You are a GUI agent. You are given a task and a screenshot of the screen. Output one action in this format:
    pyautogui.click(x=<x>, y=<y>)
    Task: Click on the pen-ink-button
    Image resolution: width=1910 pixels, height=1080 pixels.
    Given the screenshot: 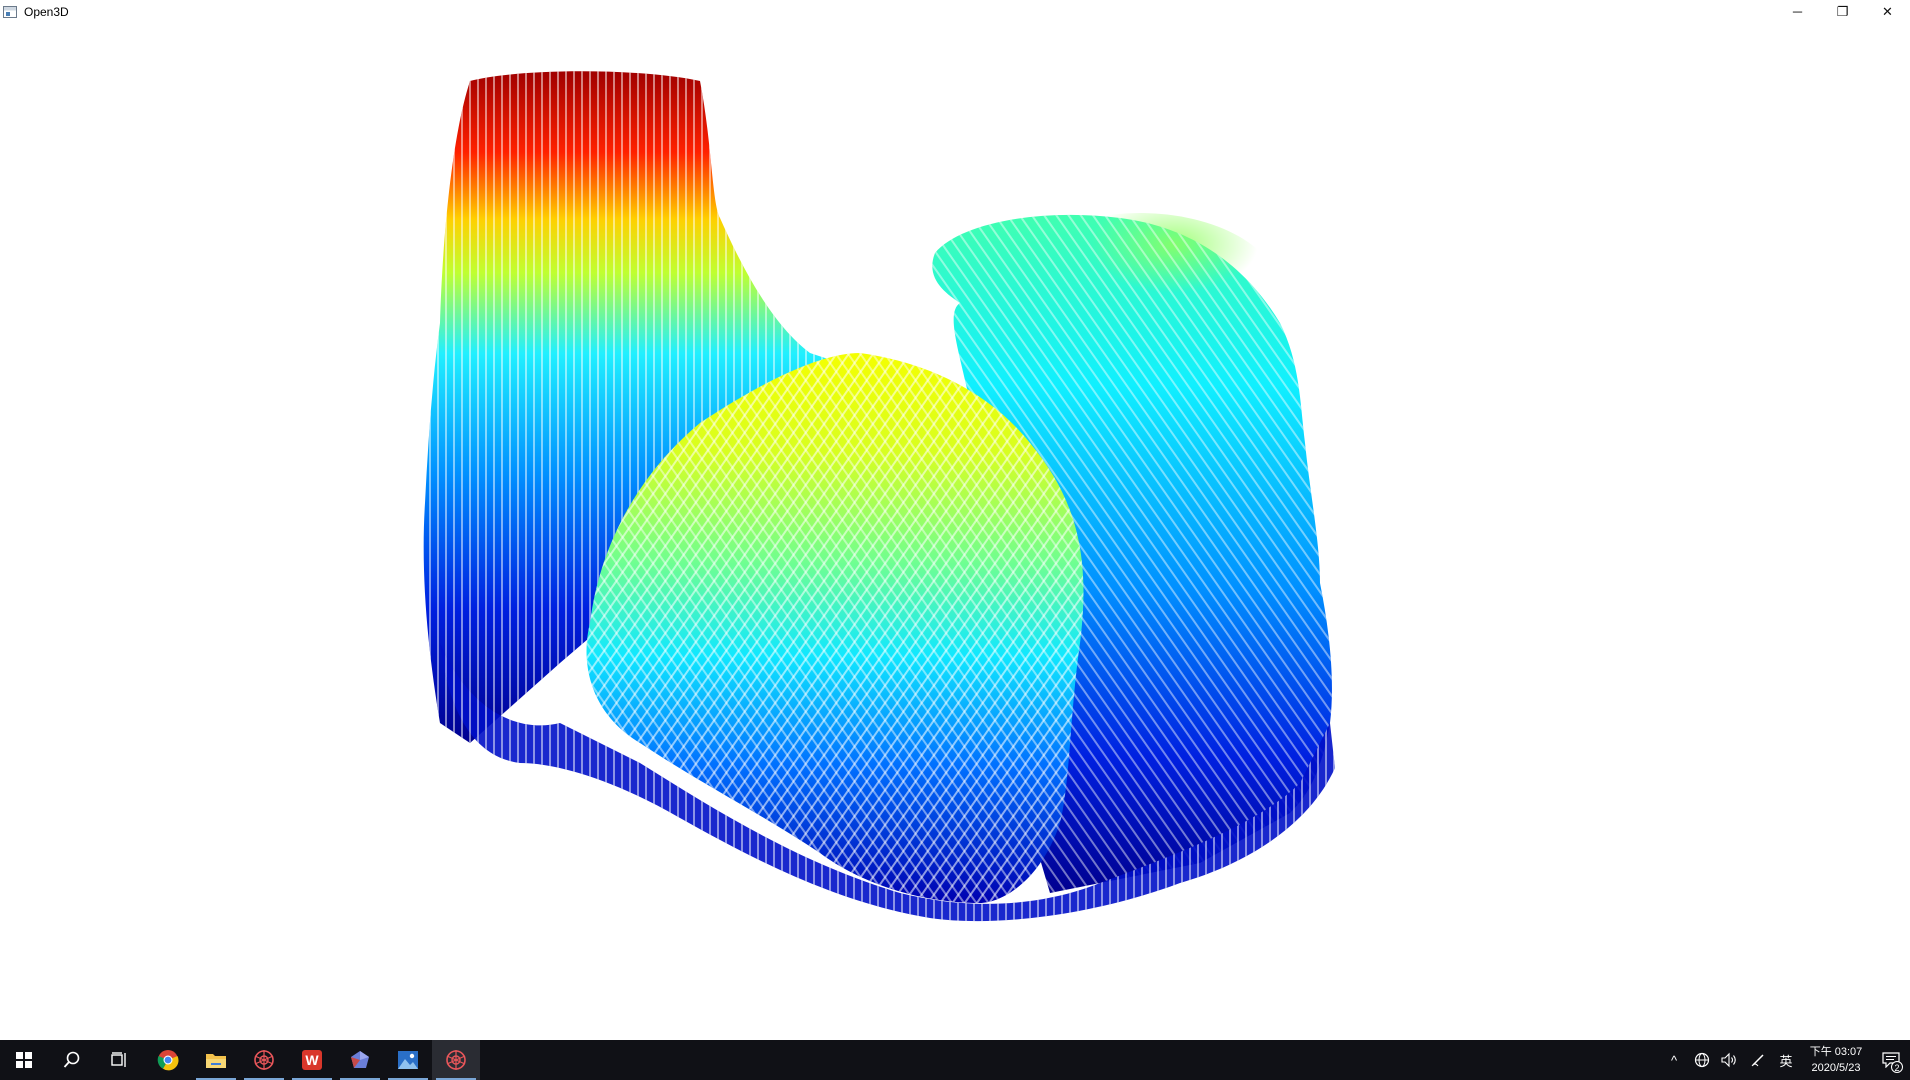 What is the action you would take?
    pyautogui.click(x=1758, y=1060)
    